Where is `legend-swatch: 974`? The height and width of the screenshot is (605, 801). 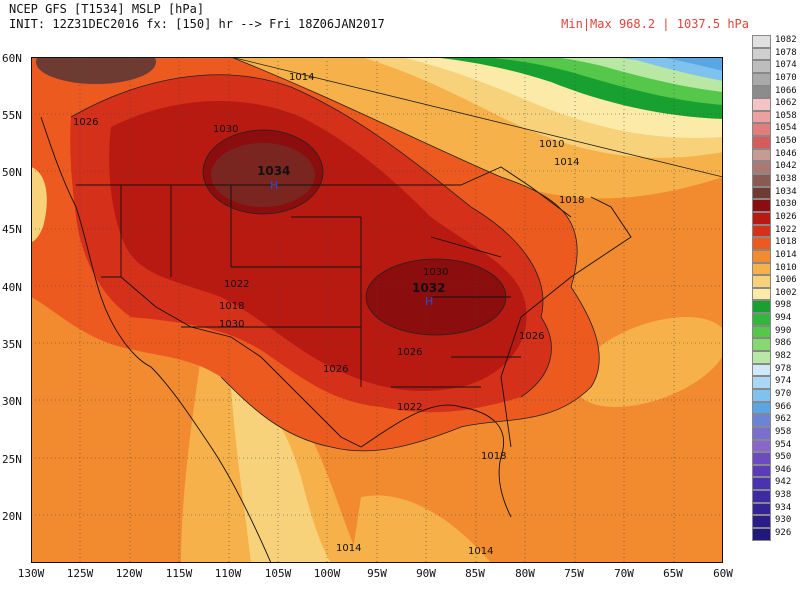 legend-swatch: 974 is located at coordinates (771, 382).